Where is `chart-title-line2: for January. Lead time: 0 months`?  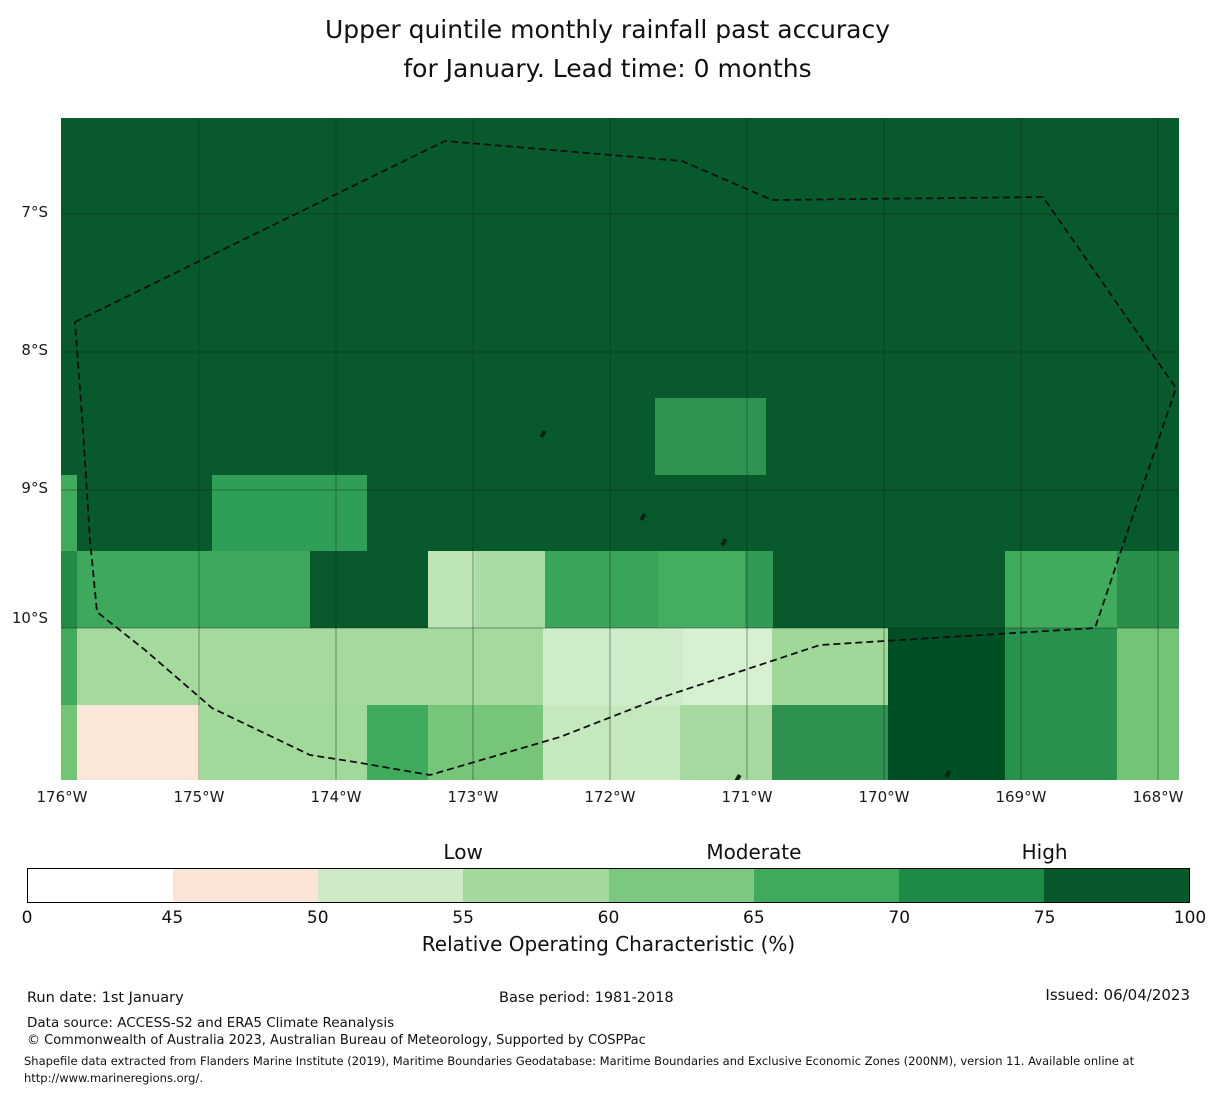 chart-title-line2: for January. Lead time: 0 months is located at coordinates (607, 68).